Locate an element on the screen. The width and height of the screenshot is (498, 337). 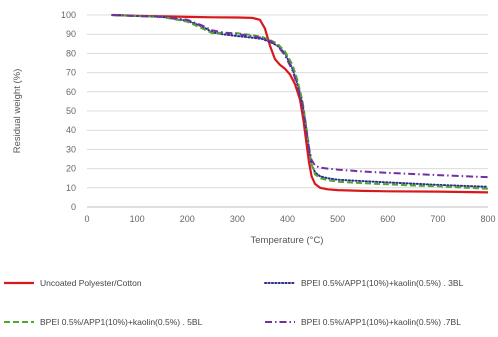
y-tick-100: 100 is located at coordinates (68, 15).